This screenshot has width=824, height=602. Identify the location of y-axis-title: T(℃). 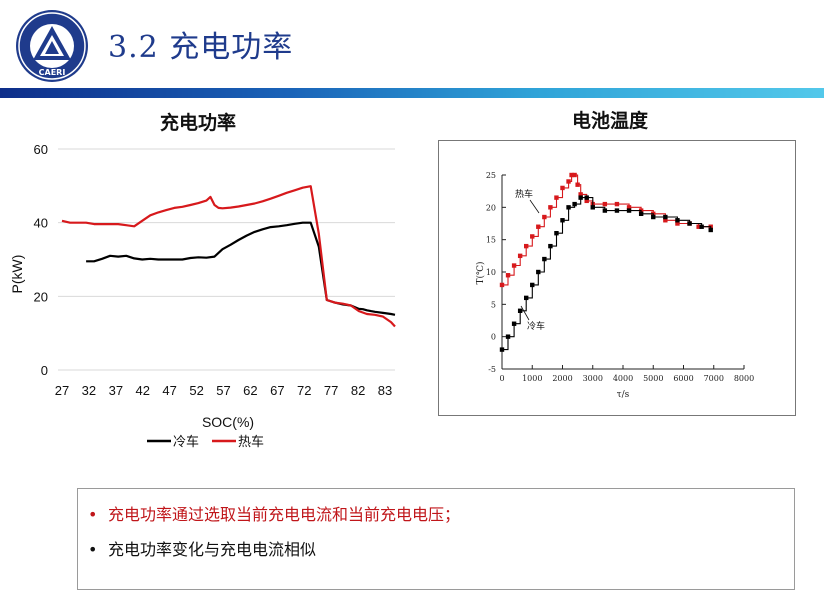
(480, 272).